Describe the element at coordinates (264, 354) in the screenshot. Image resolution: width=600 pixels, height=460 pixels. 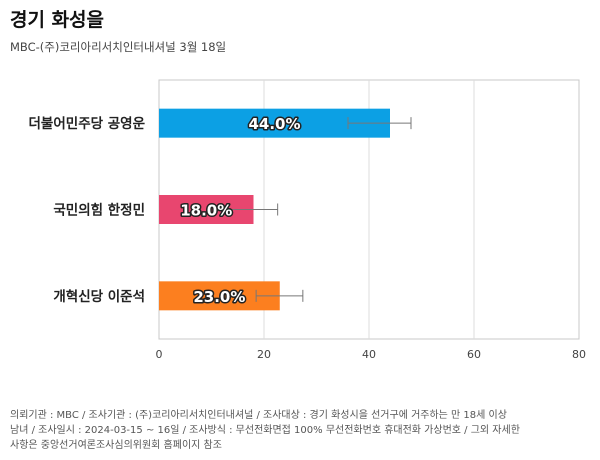
I see `x-tick-label: 20` at that location.